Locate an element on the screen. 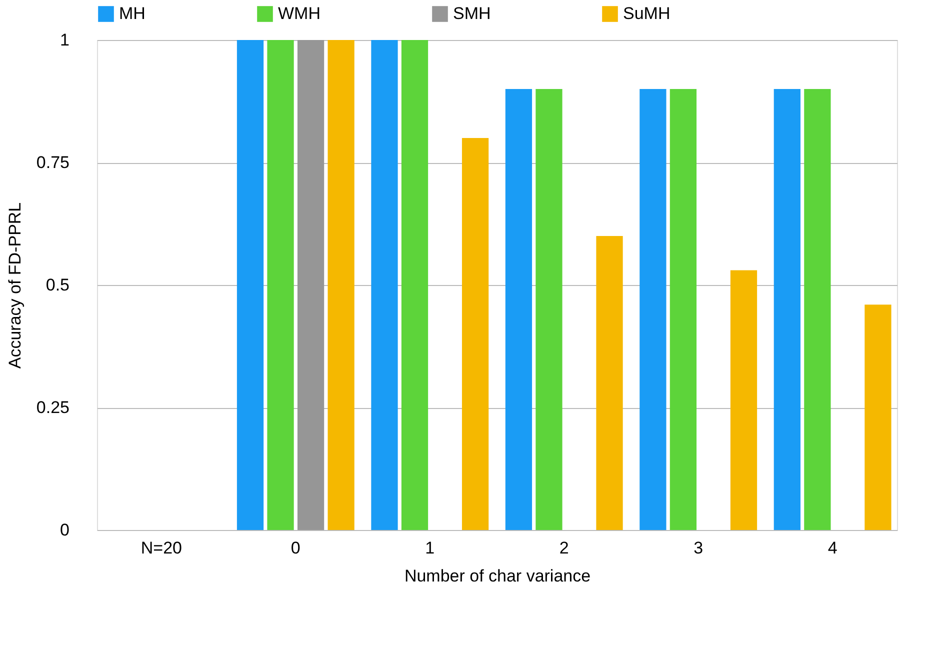  legend-label: WMH is located at coordinates (299, 13).